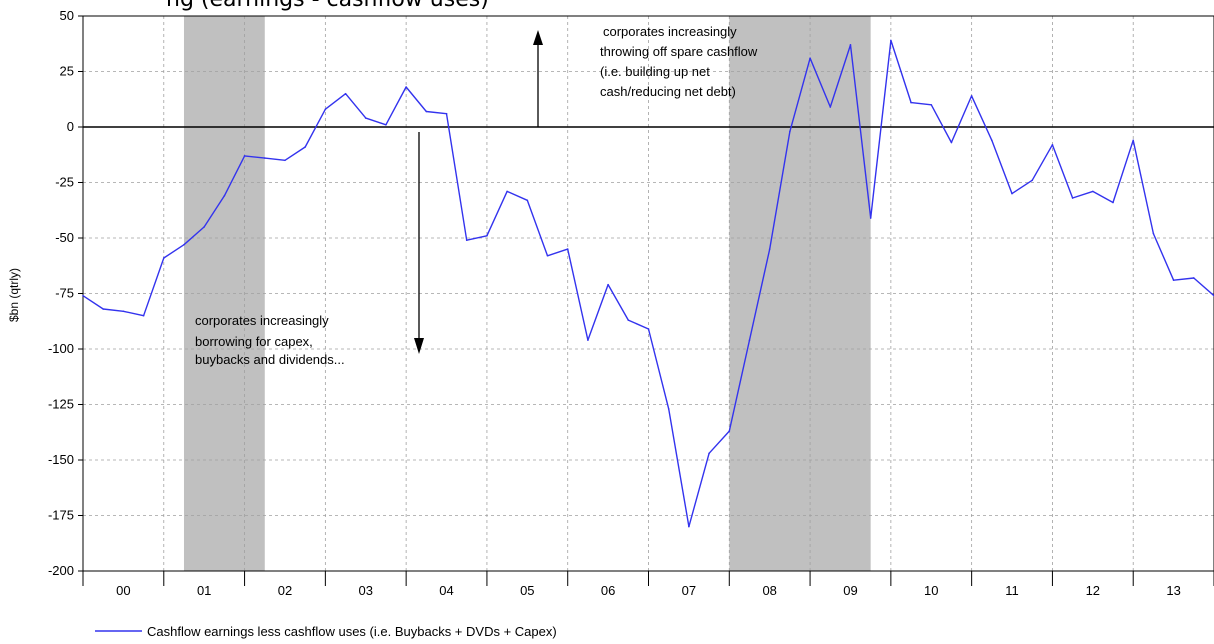 The width and height of the screenshot is (1214, 644). Describe the element at coordinates (285, 590) in the screenshot. I see `x-tick-label: 02` at that location.